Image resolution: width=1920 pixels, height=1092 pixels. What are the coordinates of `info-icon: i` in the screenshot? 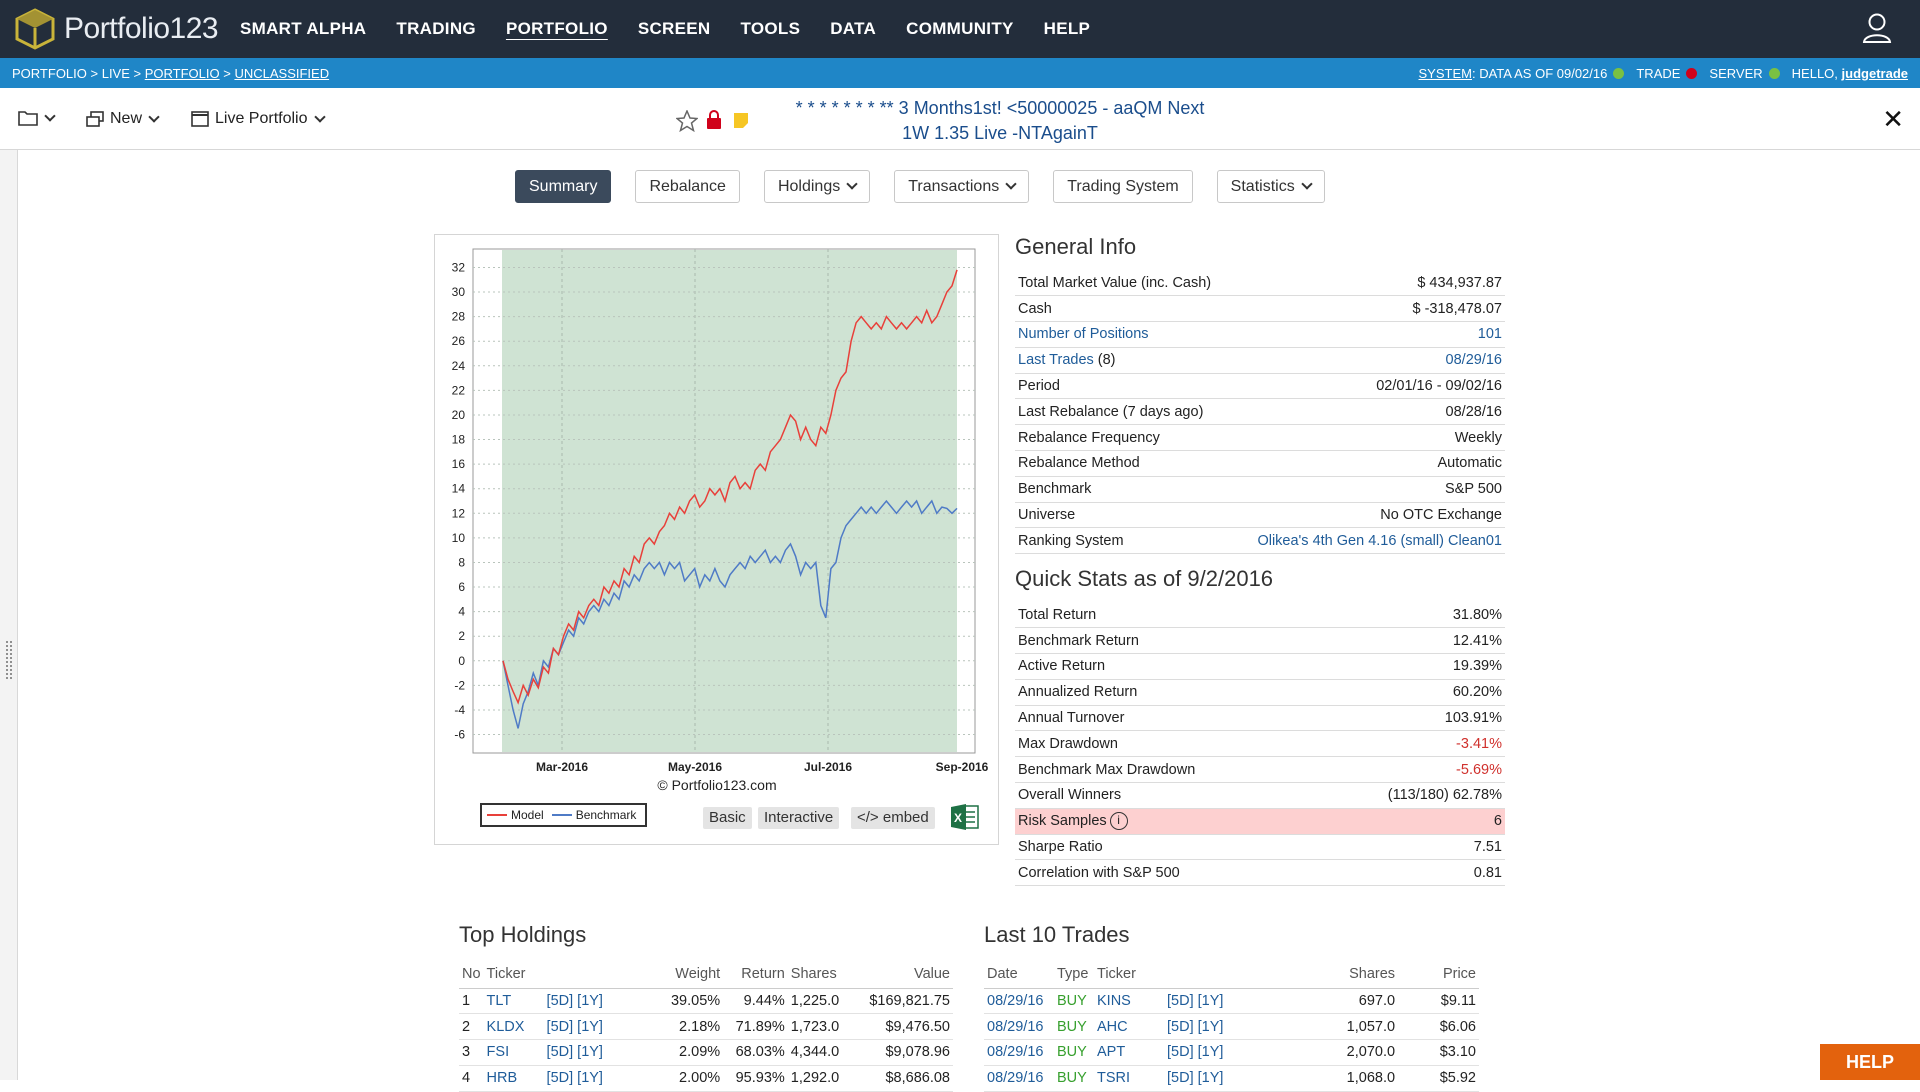 It's located at (1118, 821).